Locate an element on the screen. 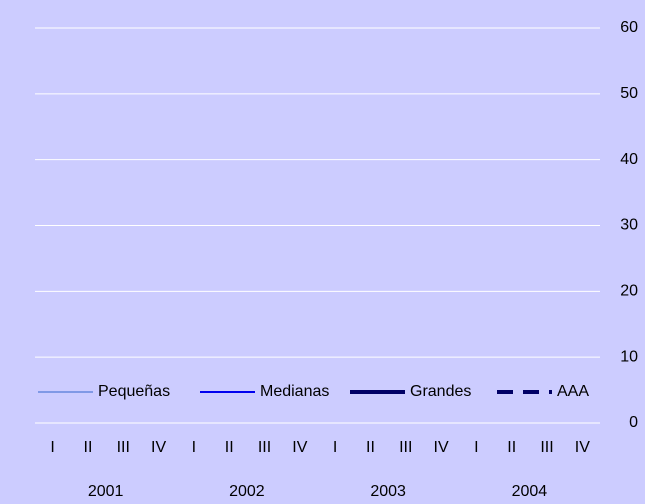  y-tick-label: 30 is located at coordinates (629, 225).